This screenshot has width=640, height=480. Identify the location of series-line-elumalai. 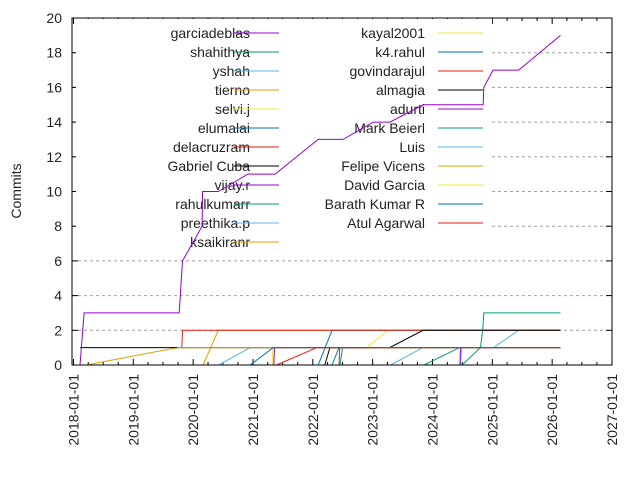
(446, 356).